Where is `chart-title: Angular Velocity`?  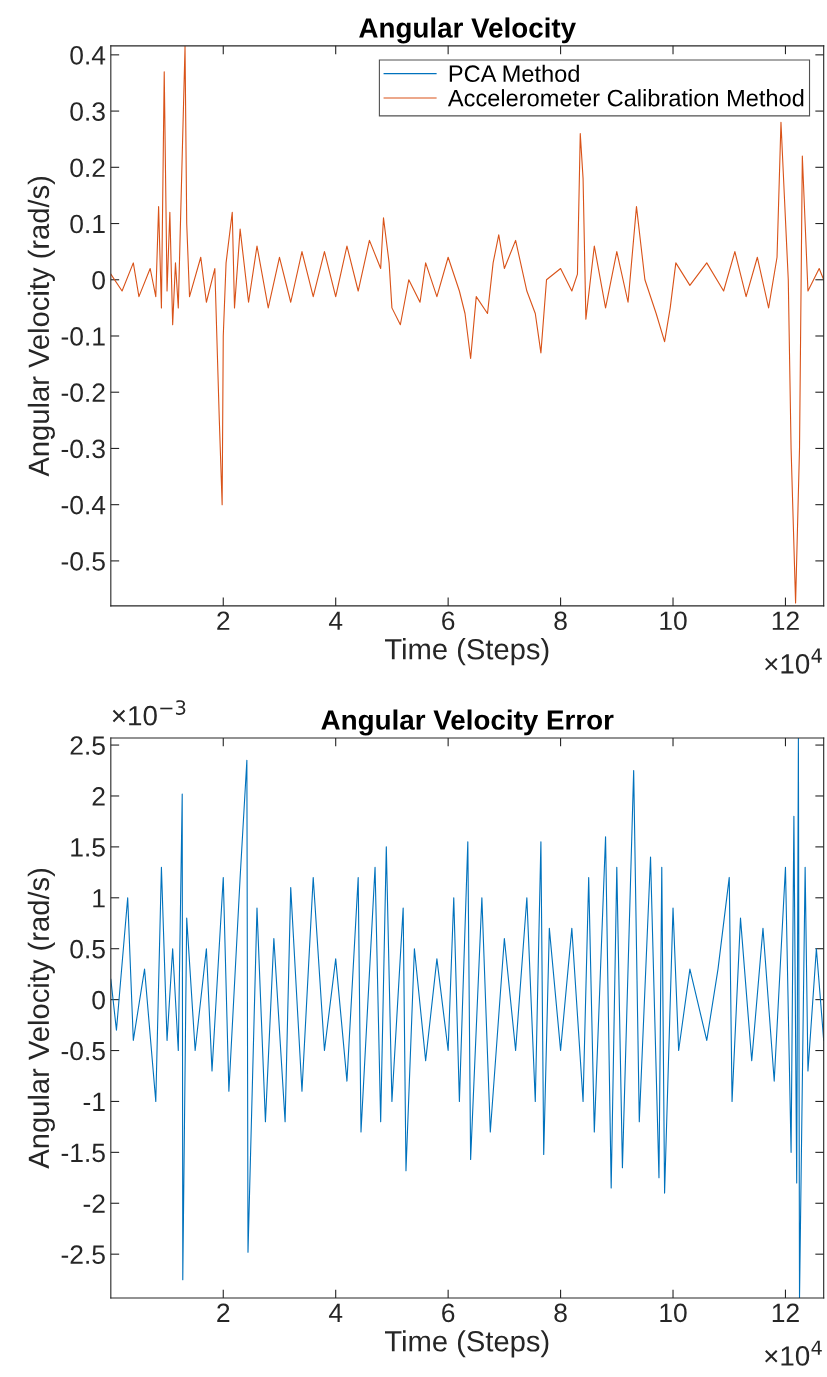 chart-title: Angular Velocity is located at coordinates (467, 30).